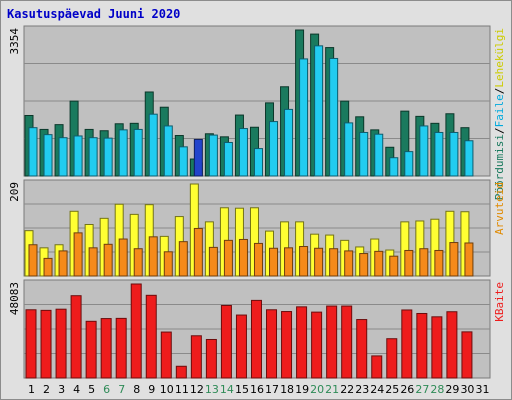  Describe the element at coordinates (362, 389) in the screenshot. I see `x-tick-label-23: 23` at that location.